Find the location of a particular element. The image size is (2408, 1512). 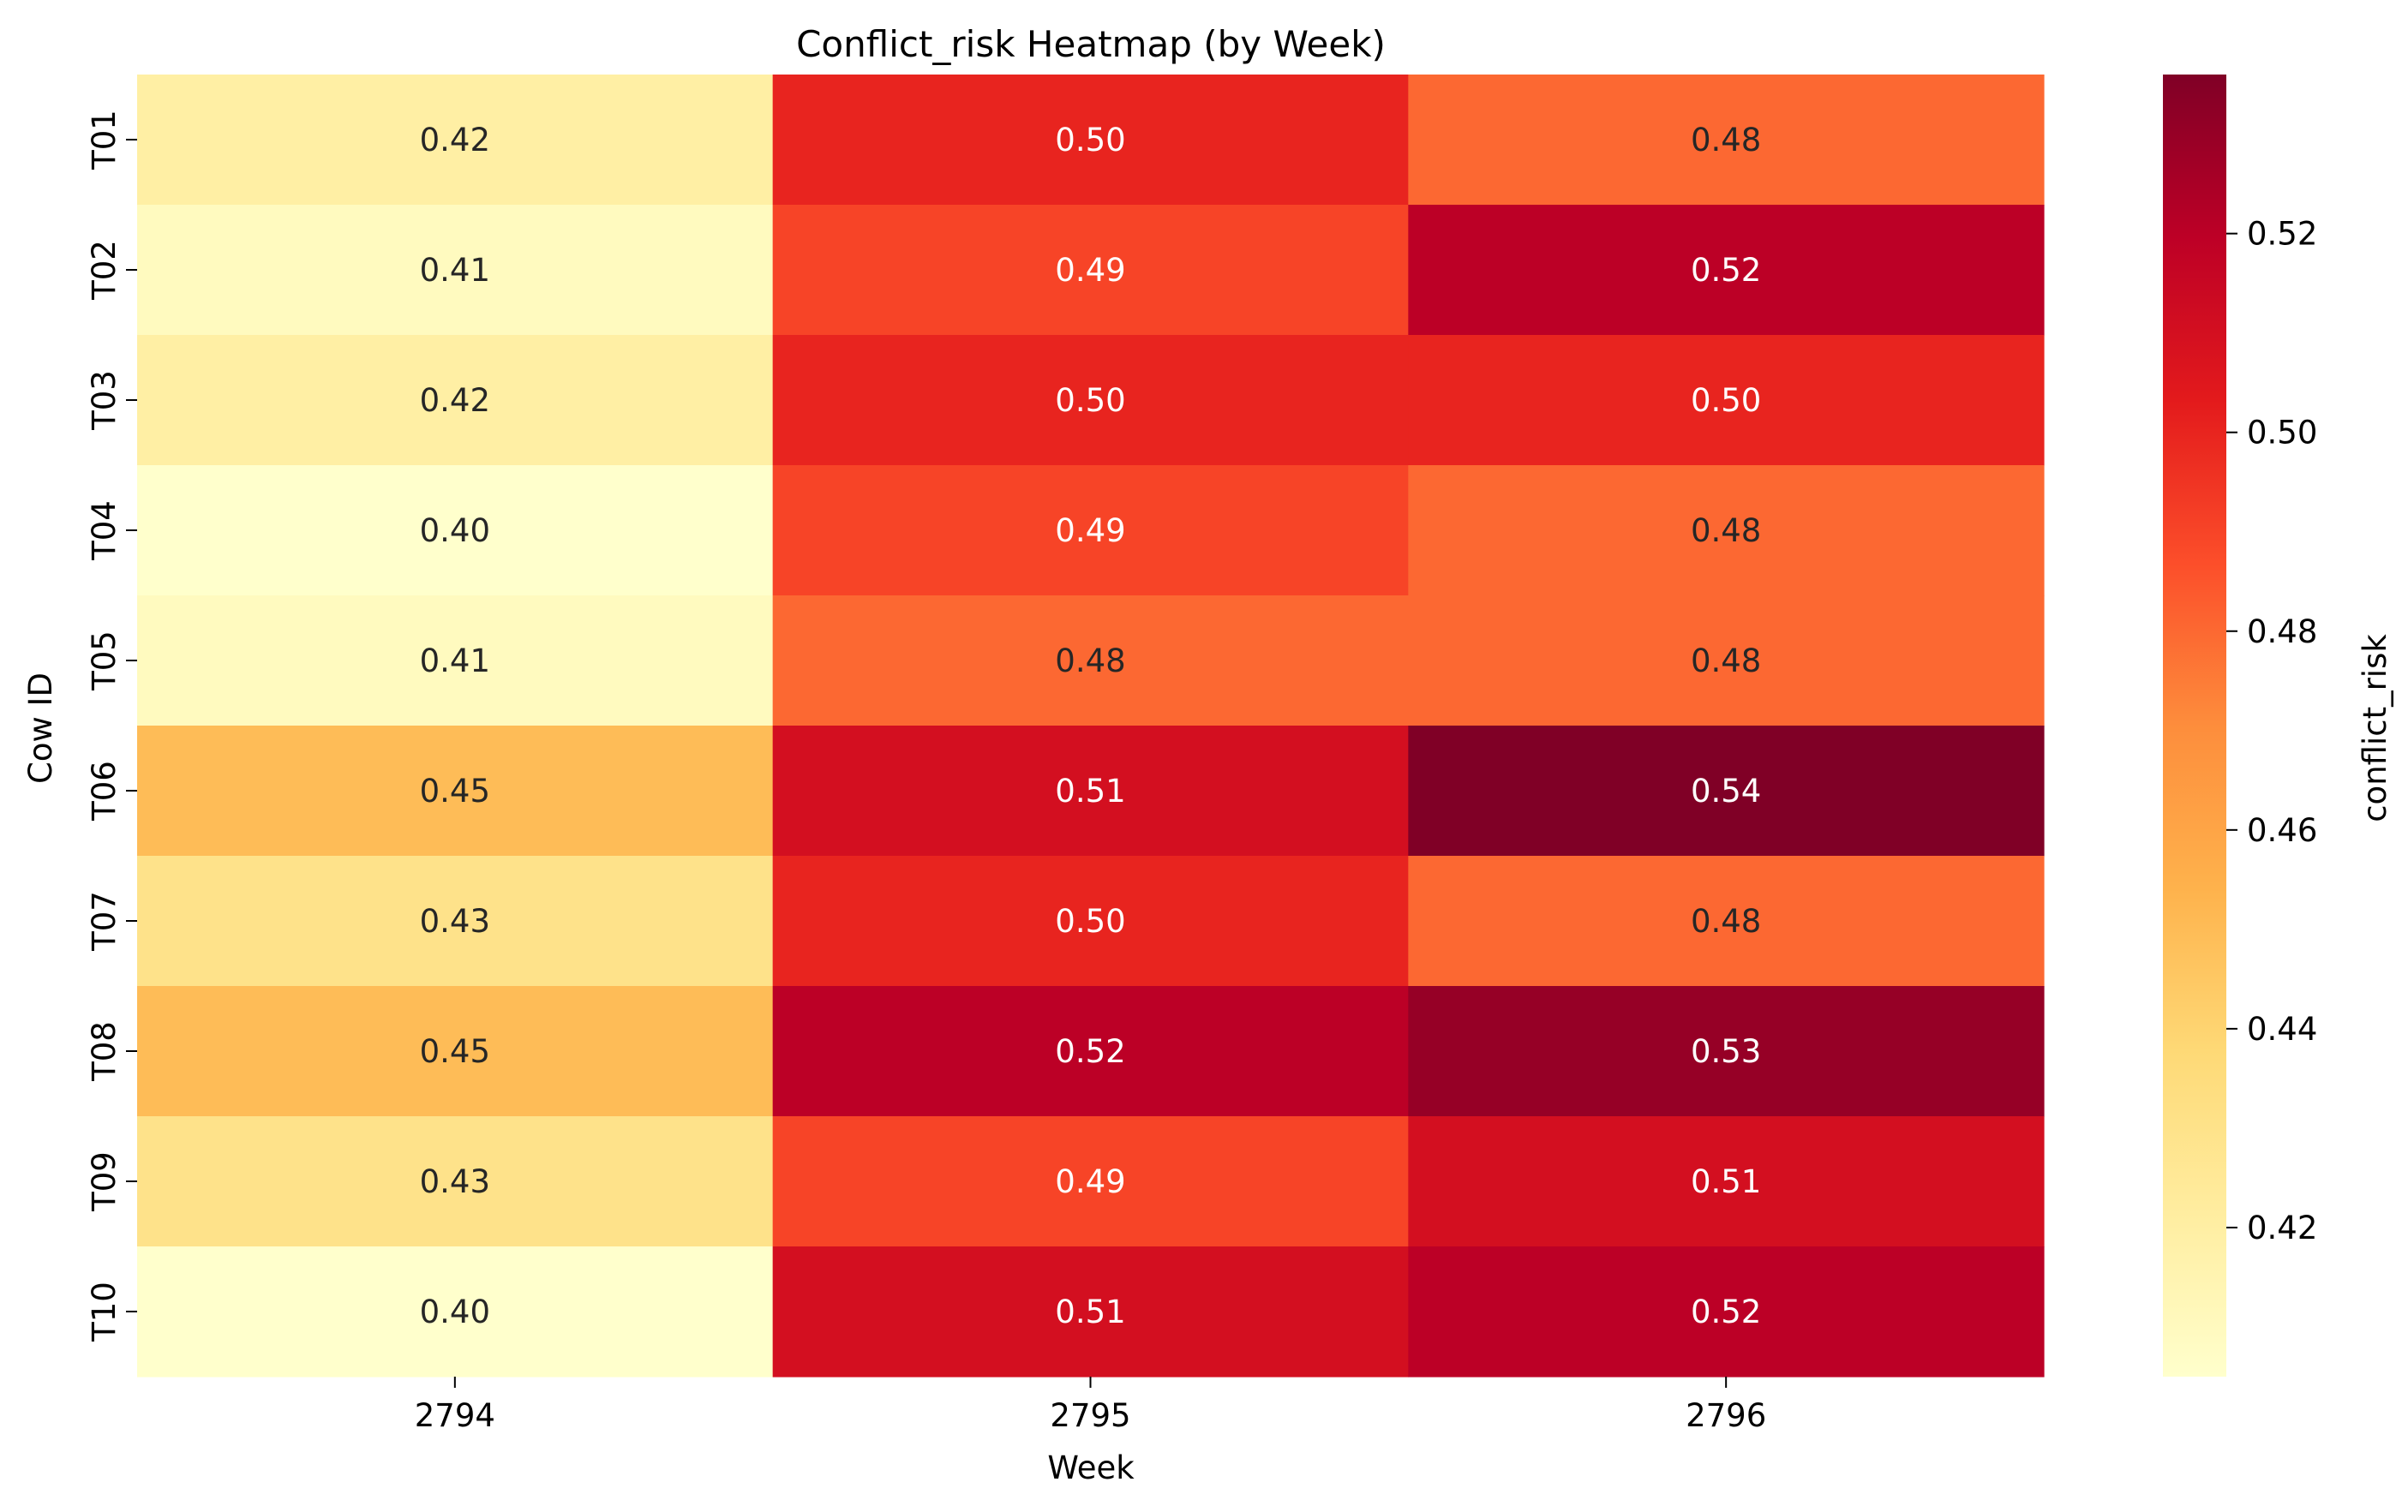

x-tick-label: 2796 is located at coordinates (1726, 1416).